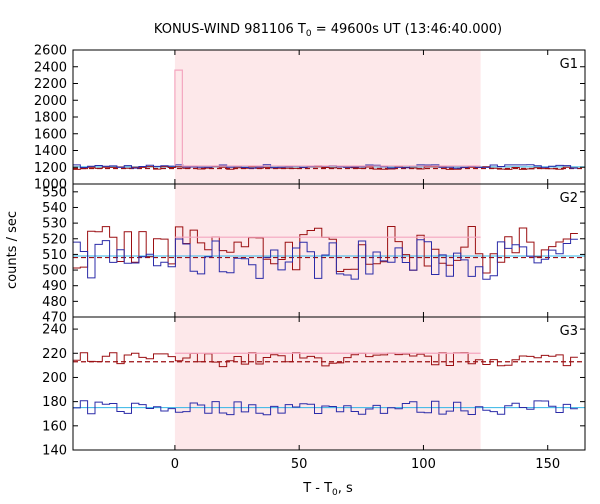 The width and height of the screenshot is (600, 504). I want to click on x-axis-label: T - T0, s, so click(327, 489).